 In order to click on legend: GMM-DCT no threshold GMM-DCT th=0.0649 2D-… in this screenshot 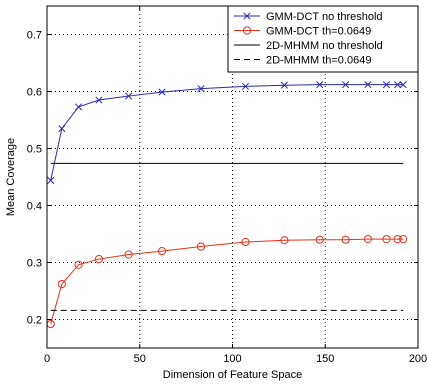, I will do `click(323, 39)`.